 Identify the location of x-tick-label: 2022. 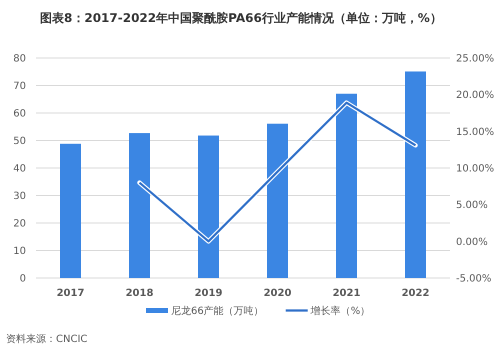
(416, 293).